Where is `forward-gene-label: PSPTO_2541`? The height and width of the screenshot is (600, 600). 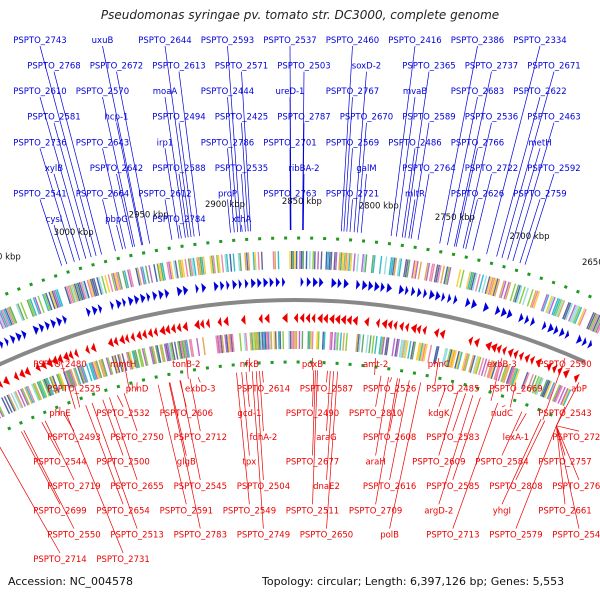 forward-gene-label: PSPTO_2541 is located at coordinates (39, 194).